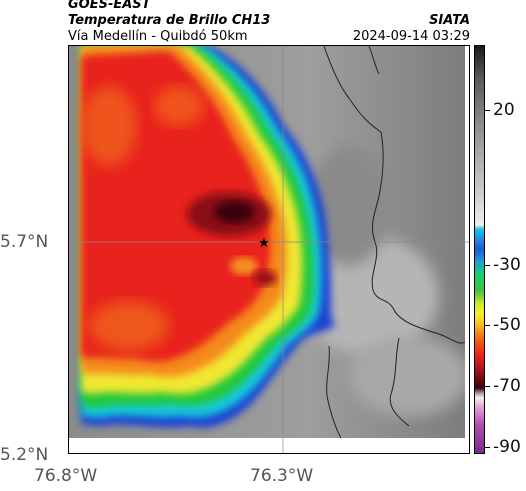  I want to click on colorbar-label-20: 20, so click(504, 110).